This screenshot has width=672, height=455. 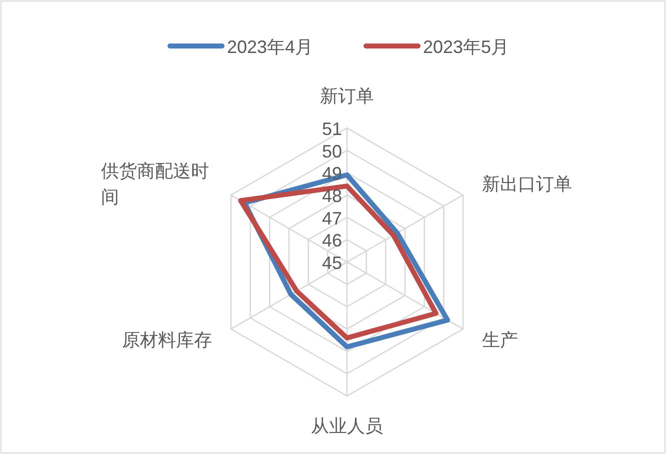 I want to click on y-tick-label: 48, so click(x=332, y=196).